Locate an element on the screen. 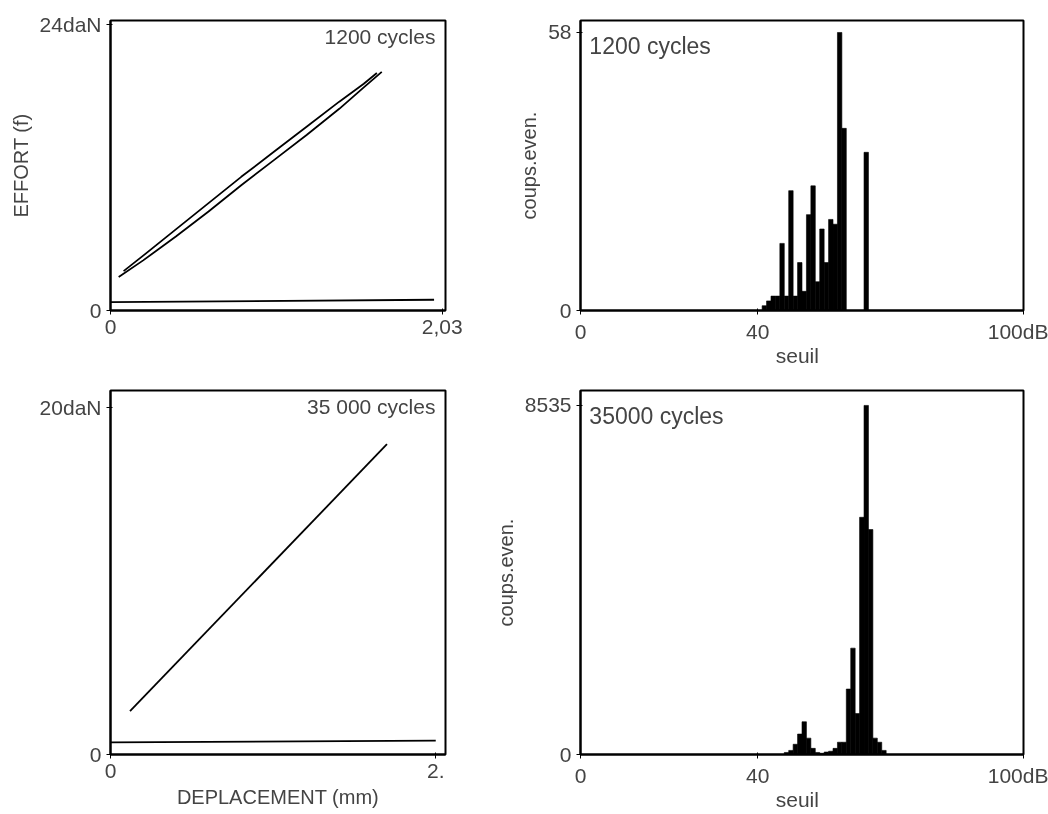 The height and width of the screenshot is (814, 1048). x-axis-title: DEPLACEMENT (mm) is located at coordinates (277, 796).